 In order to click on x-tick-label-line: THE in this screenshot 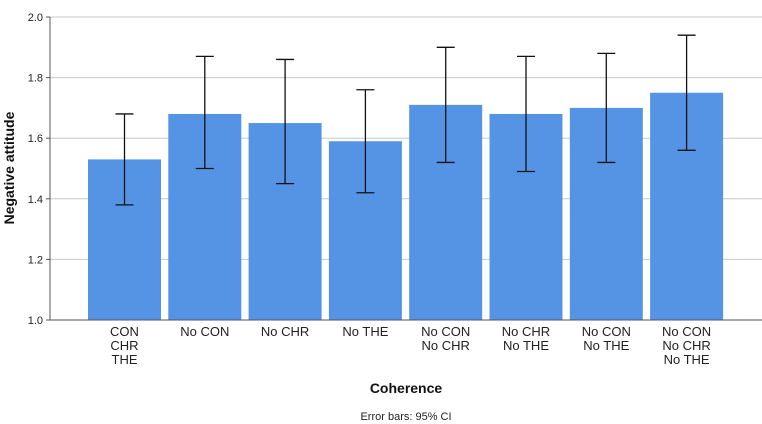, I will do `click(125, 359)`.